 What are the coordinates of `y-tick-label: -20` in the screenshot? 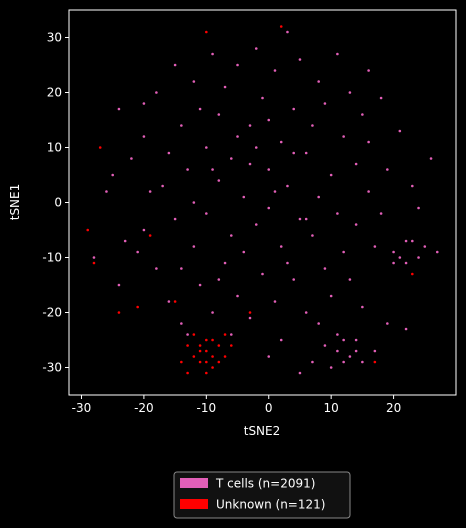 It's located at (52, 313).